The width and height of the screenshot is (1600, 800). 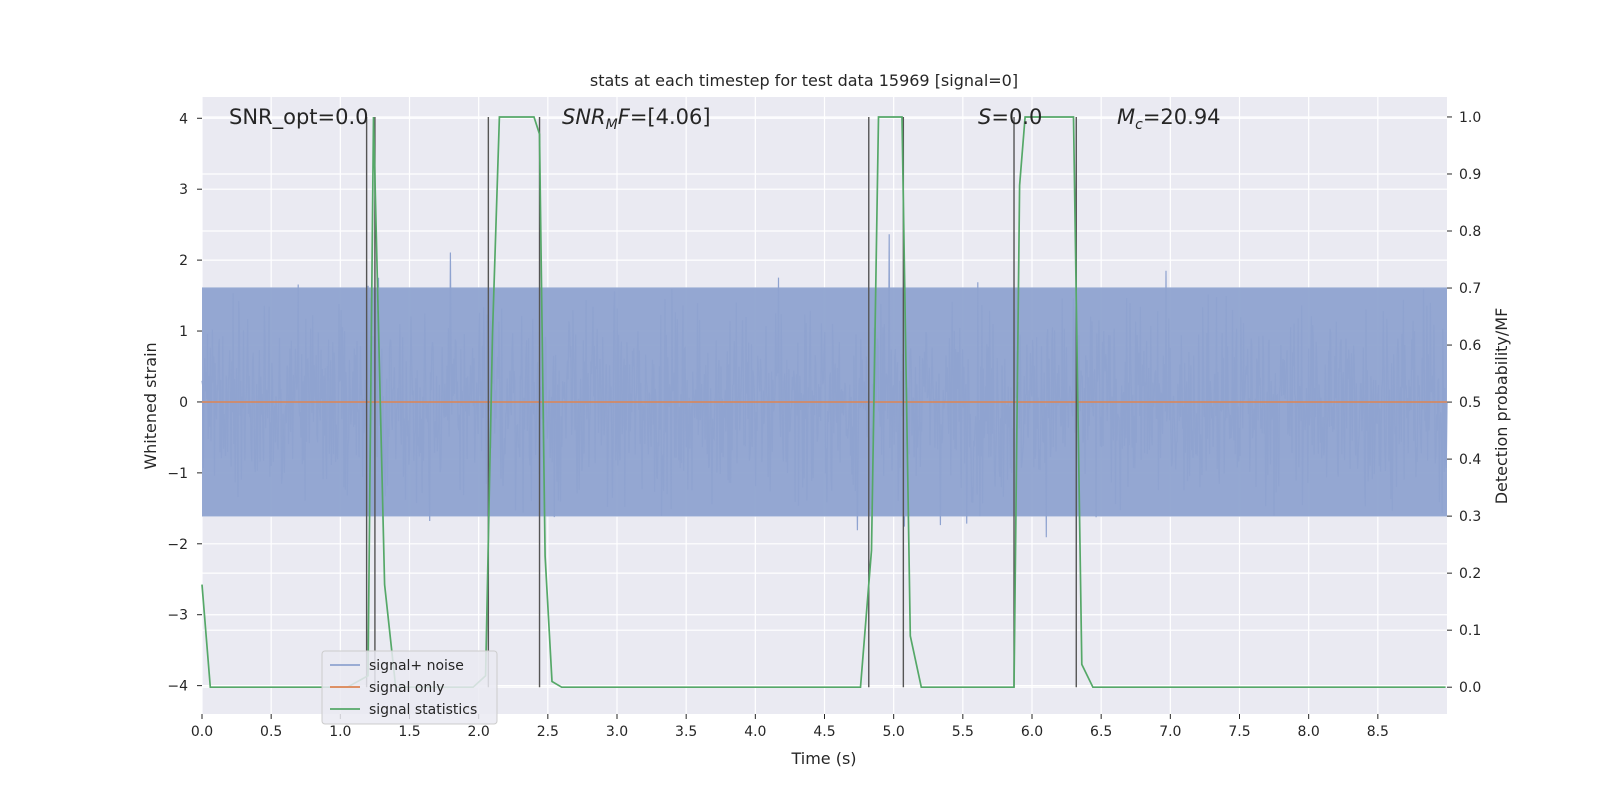 I want to click on x-tick-label: 2.0, so click(x=479, y=732).